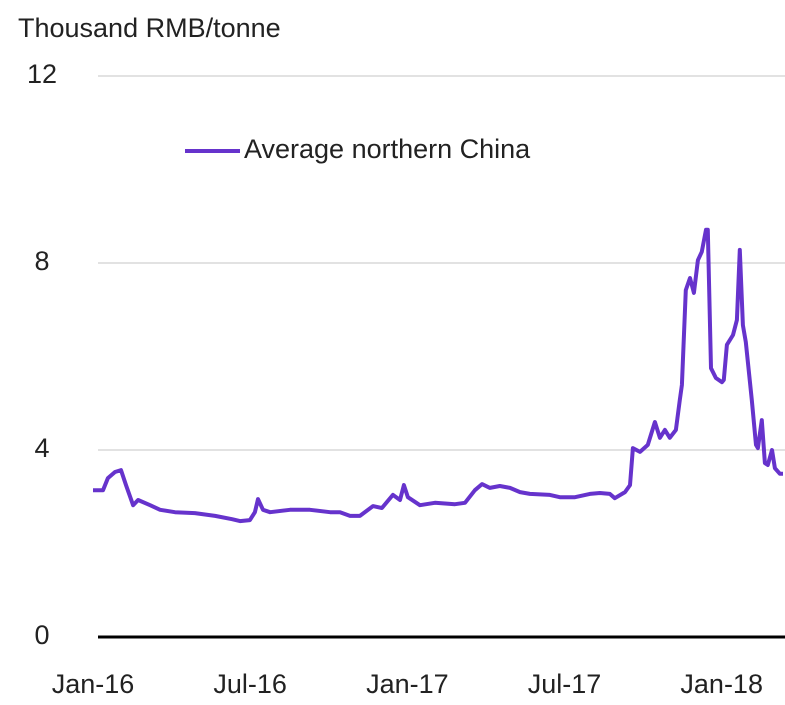 This screenshot has height=705, width=785. Describe the element at coordinates (93, 684) in the screenshot. I see `x-tick-label: Jan-16` at that location.